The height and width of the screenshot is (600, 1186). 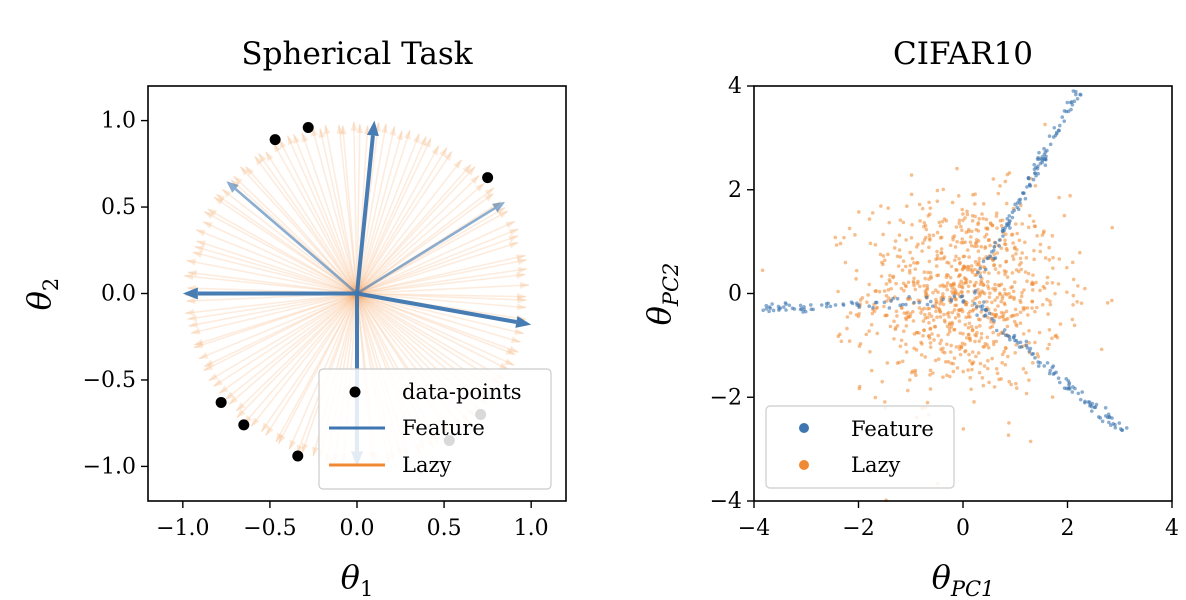 What do you see at coordinates (963, 528) in the screenshot?
I see `x-tick-label: 0` at bounding box center [963, 528].